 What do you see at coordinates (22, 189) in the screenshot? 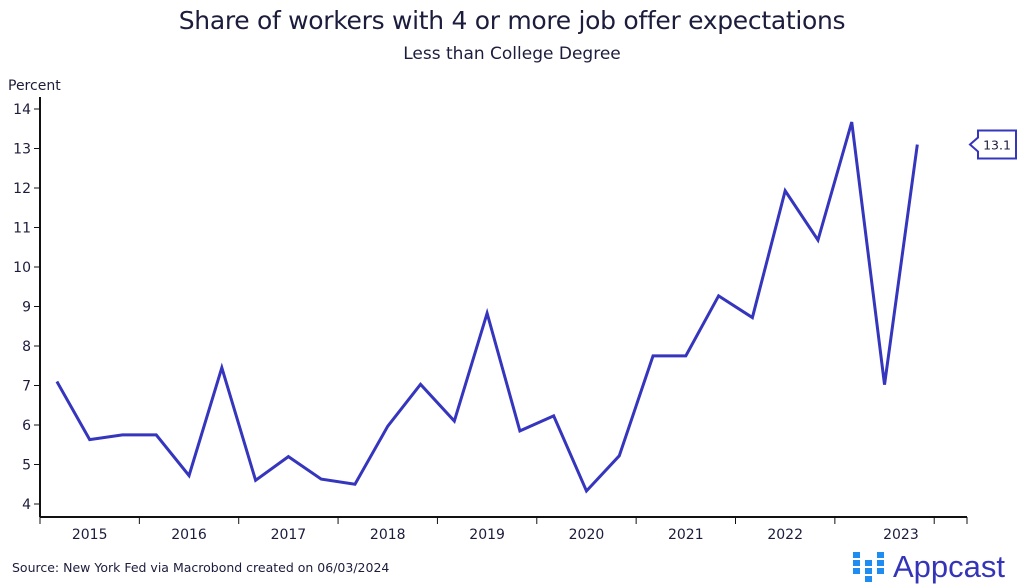
I see `y-tick-label: 12` at bounding box center [22, 189].